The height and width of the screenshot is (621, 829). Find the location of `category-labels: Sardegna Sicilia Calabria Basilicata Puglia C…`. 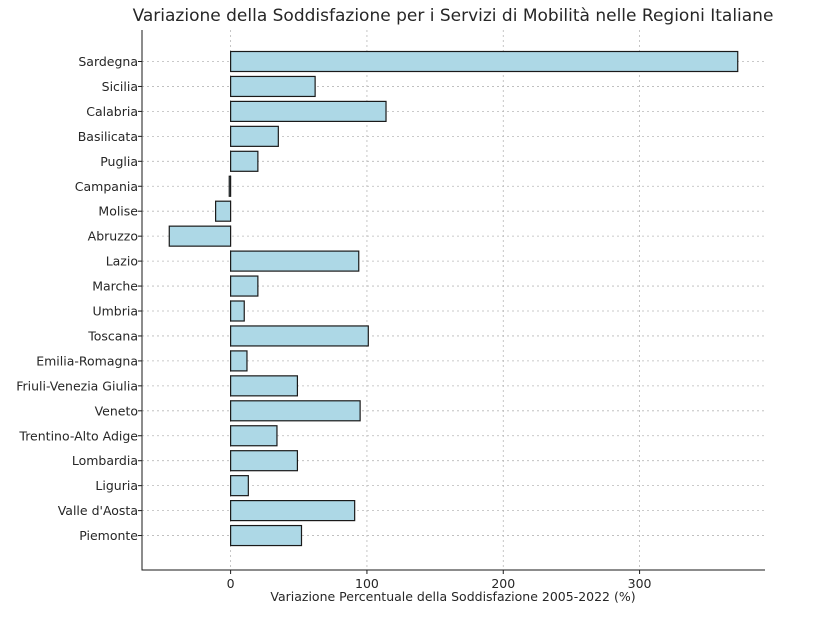

category-labels: Sardegna Sicilia Calabria Basilicata Puglia C… is located at coordinates (77, 298).